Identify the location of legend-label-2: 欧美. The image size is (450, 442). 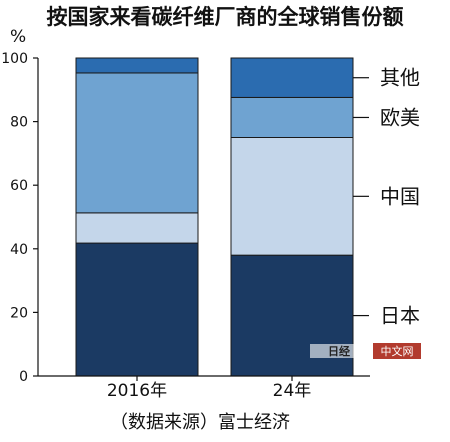
(400, 117).